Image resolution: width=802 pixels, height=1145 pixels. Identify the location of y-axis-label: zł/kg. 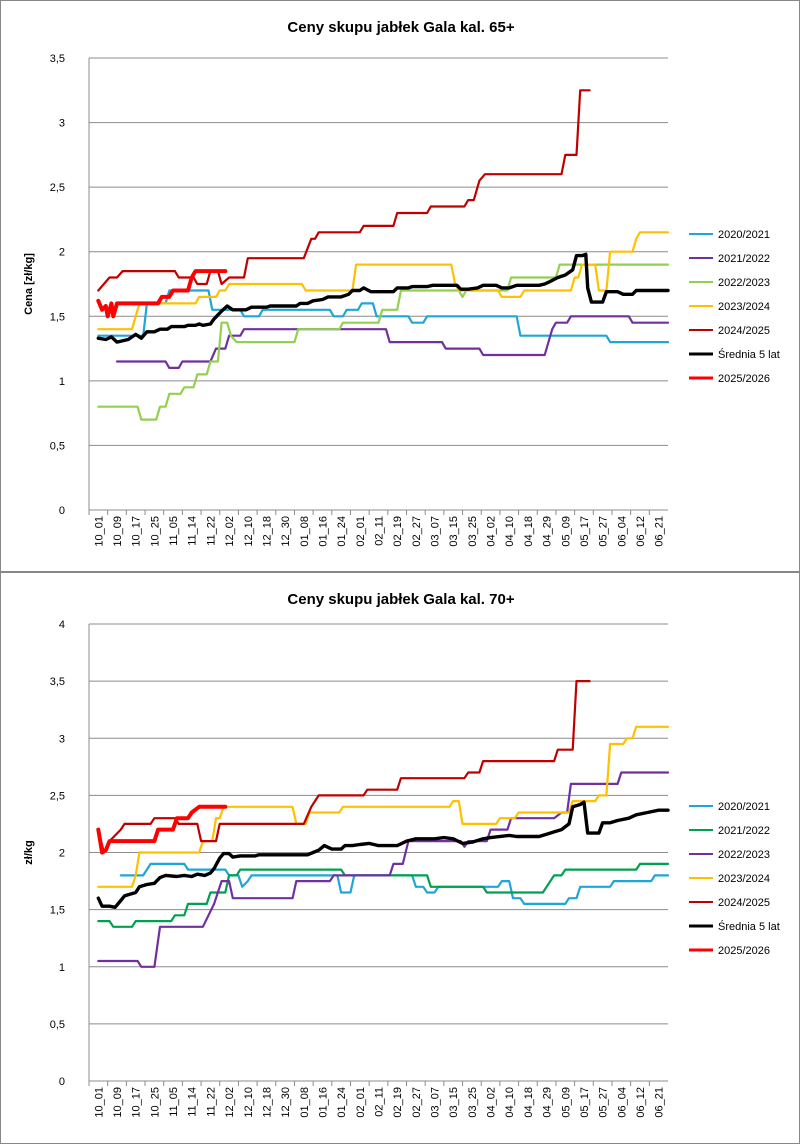
(29, 852).